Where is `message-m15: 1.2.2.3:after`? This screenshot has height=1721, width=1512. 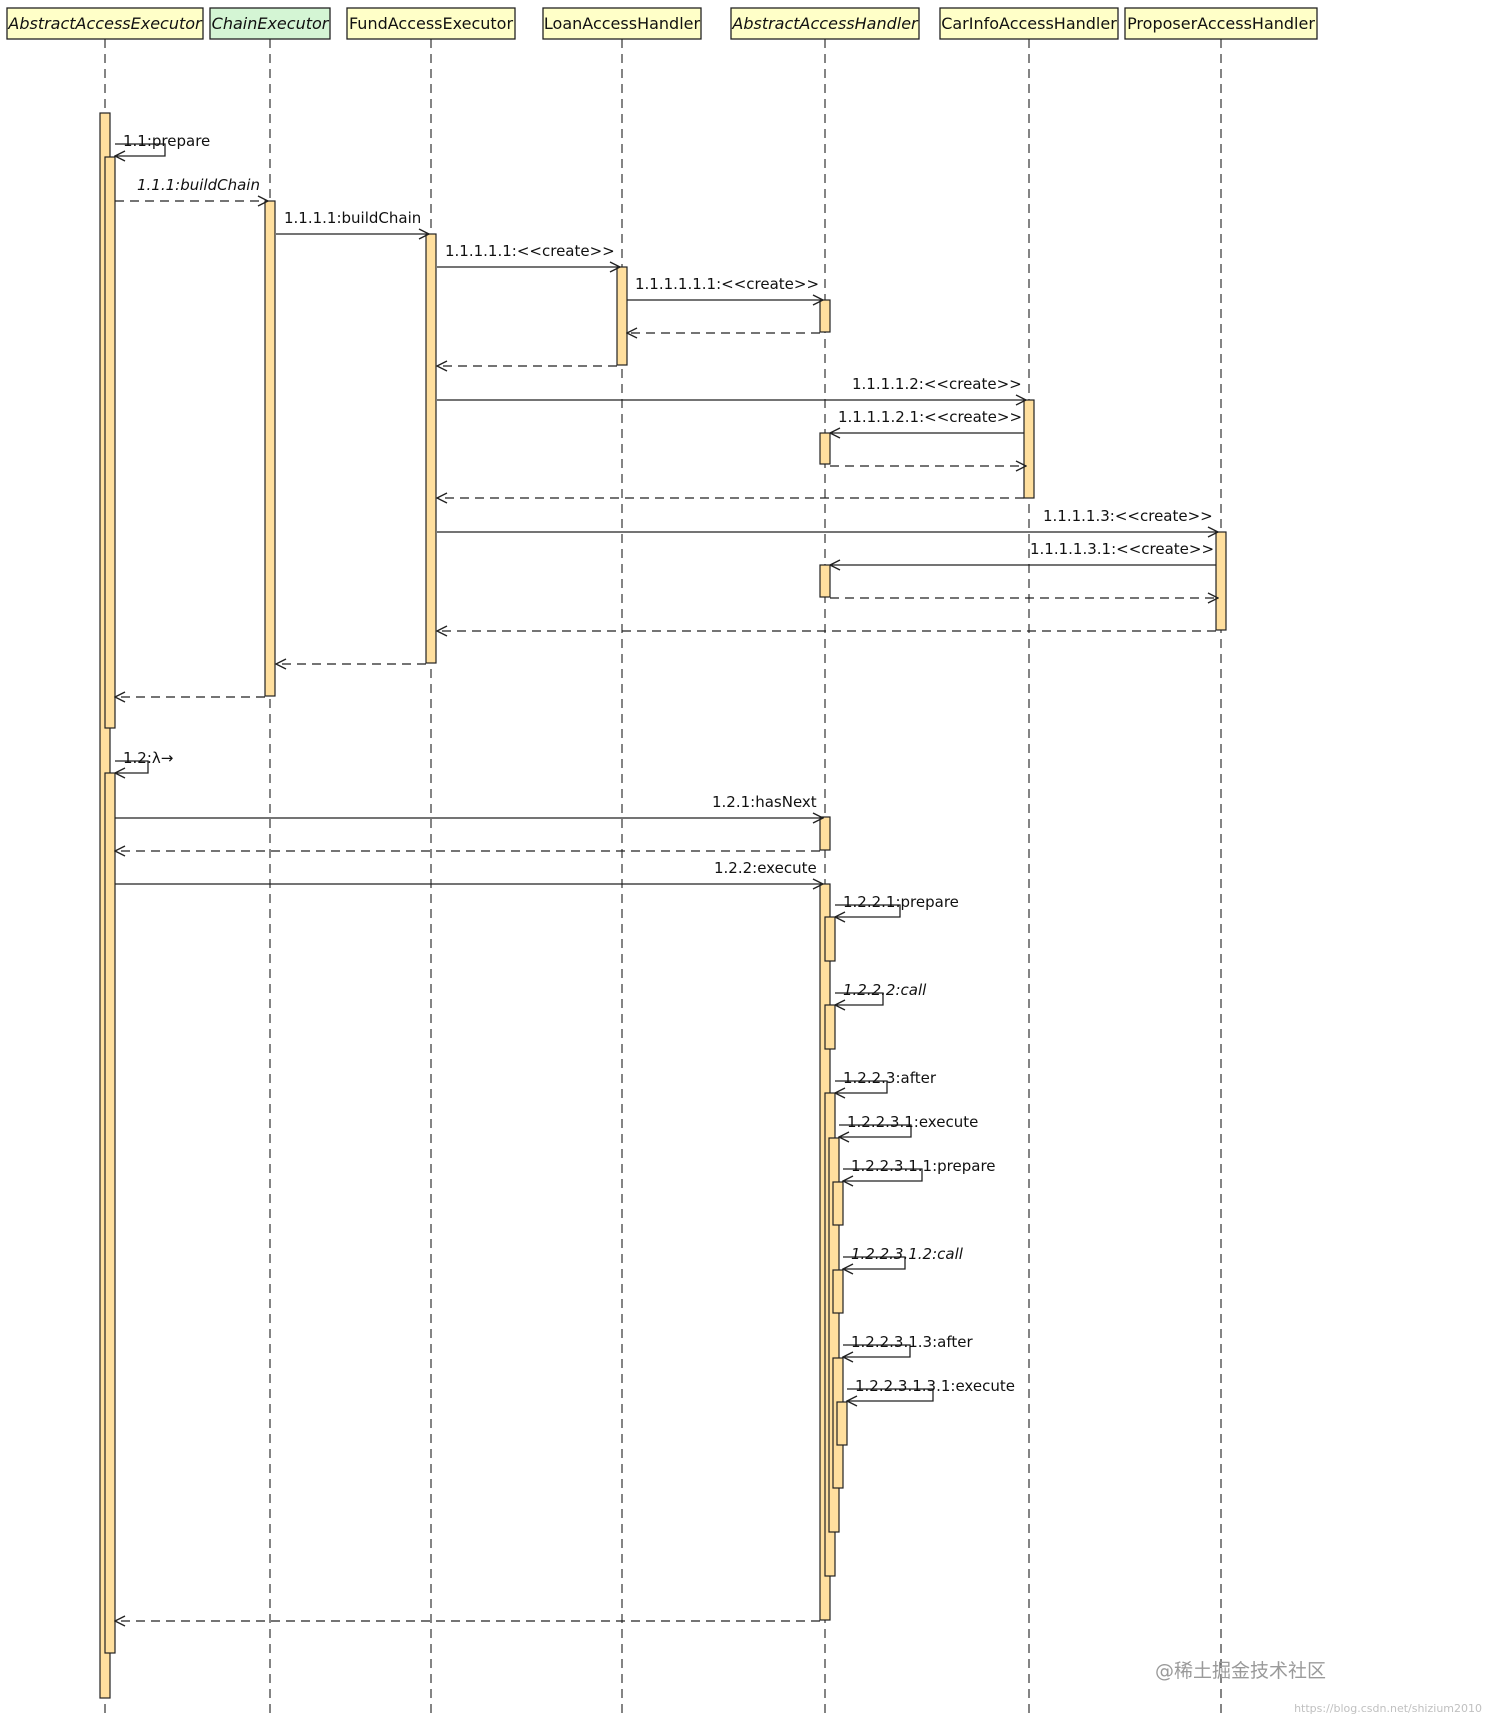
message-m15: 1.2.2.3:after is located at coordinates (886, 1081).